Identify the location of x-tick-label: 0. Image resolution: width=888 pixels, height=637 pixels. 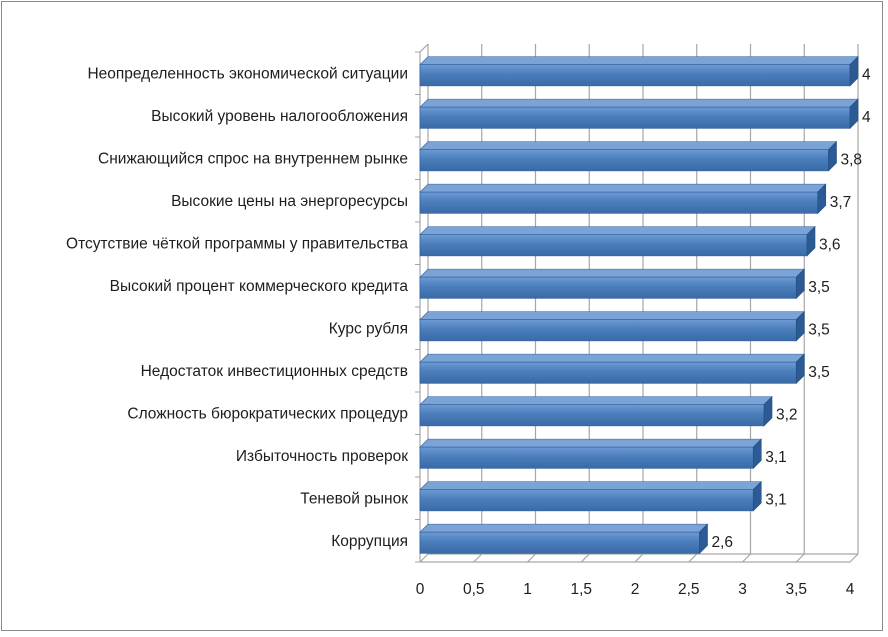
(420, 589).